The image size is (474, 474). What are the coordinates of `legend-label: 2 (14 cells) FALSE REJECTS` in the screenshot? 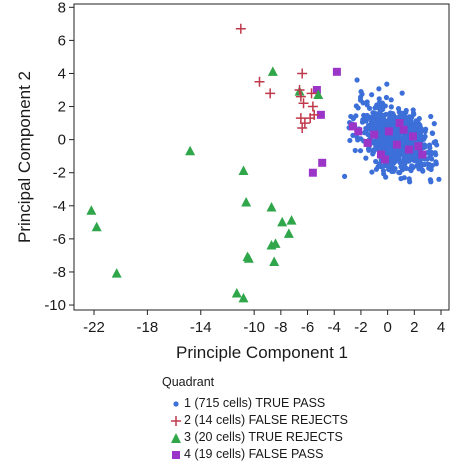 It's located at (266, 420).